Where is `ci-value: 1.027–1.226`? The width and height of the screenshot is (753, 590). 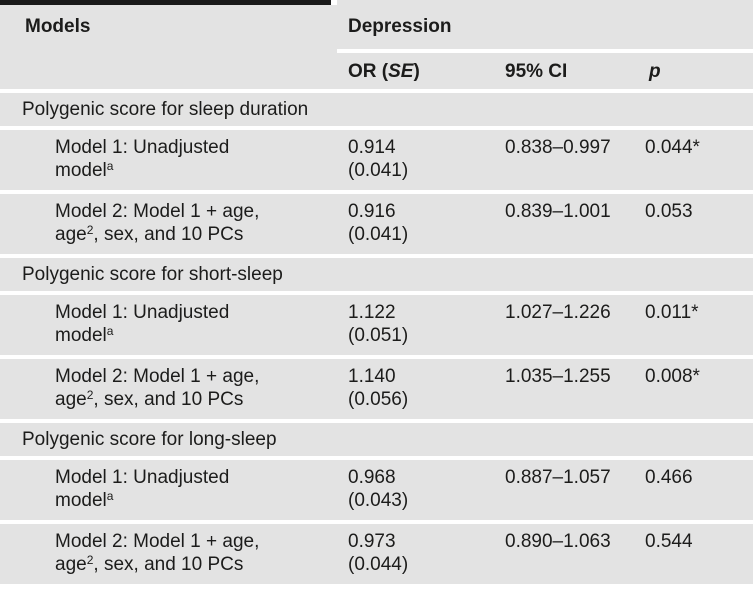 ci-value: 1.027–1.226 is located at coordinates (558, 312).